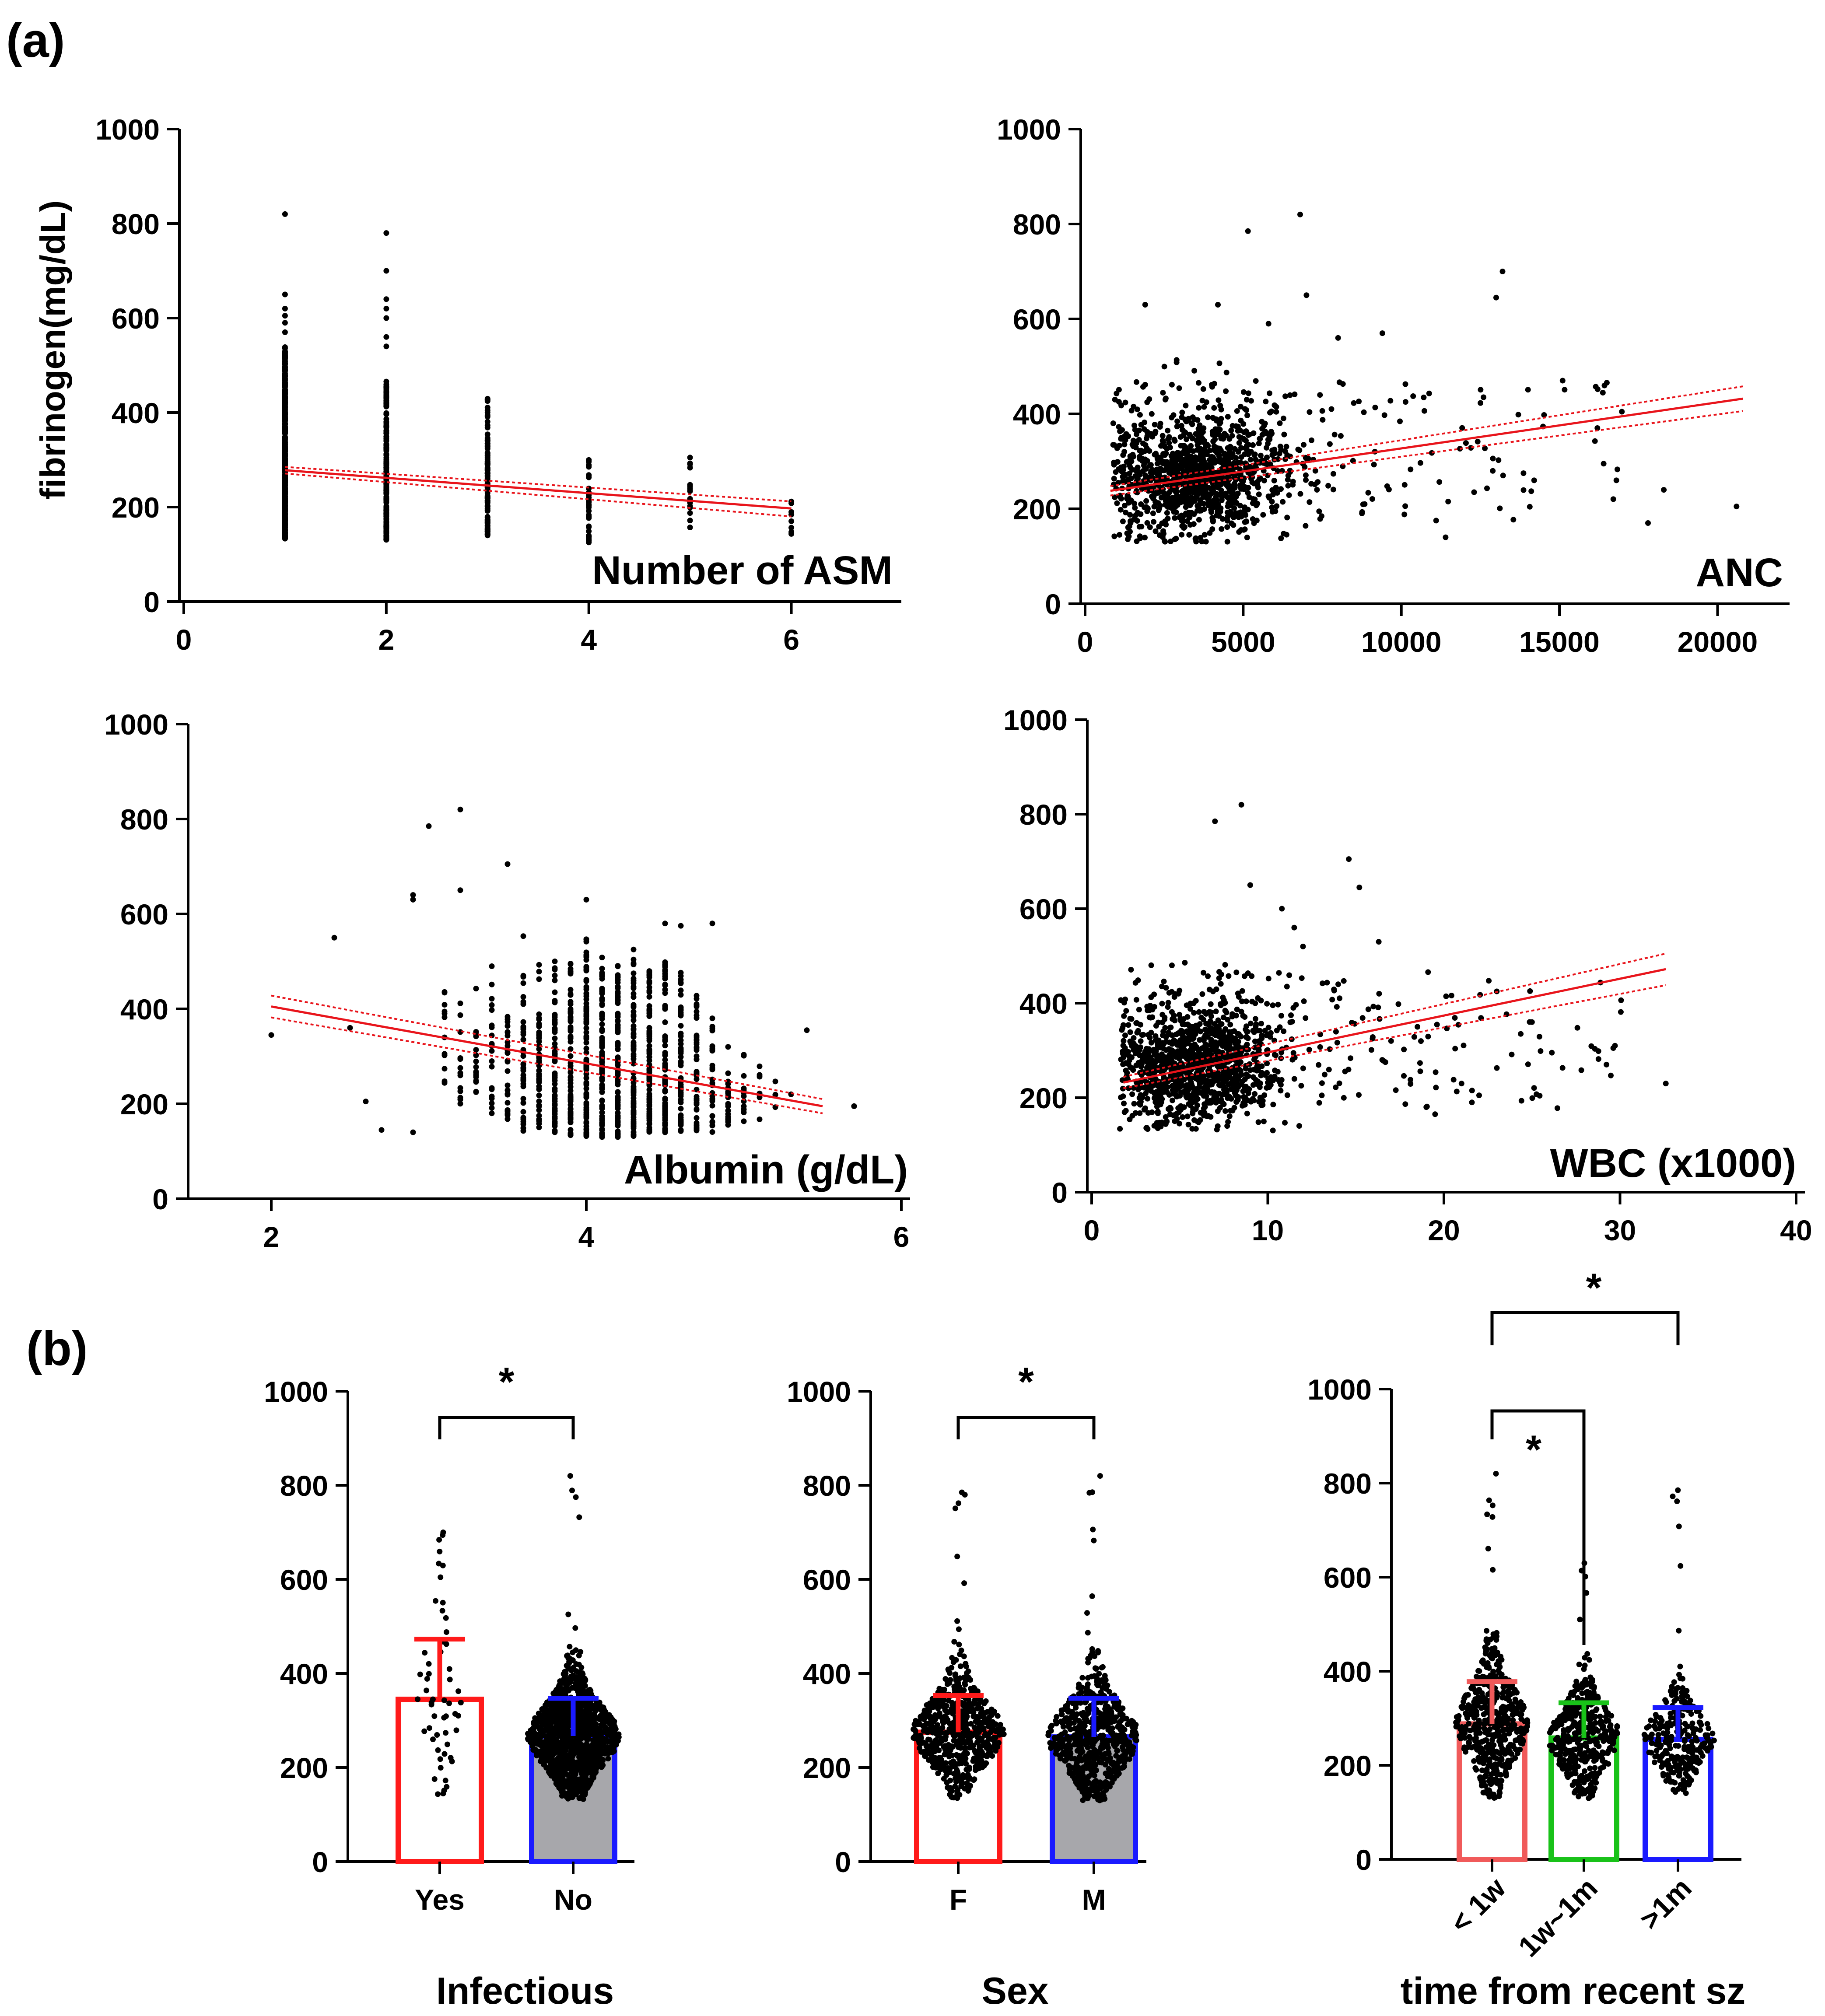  I want to click on y-tick-label: 200, so click(304, 1768).